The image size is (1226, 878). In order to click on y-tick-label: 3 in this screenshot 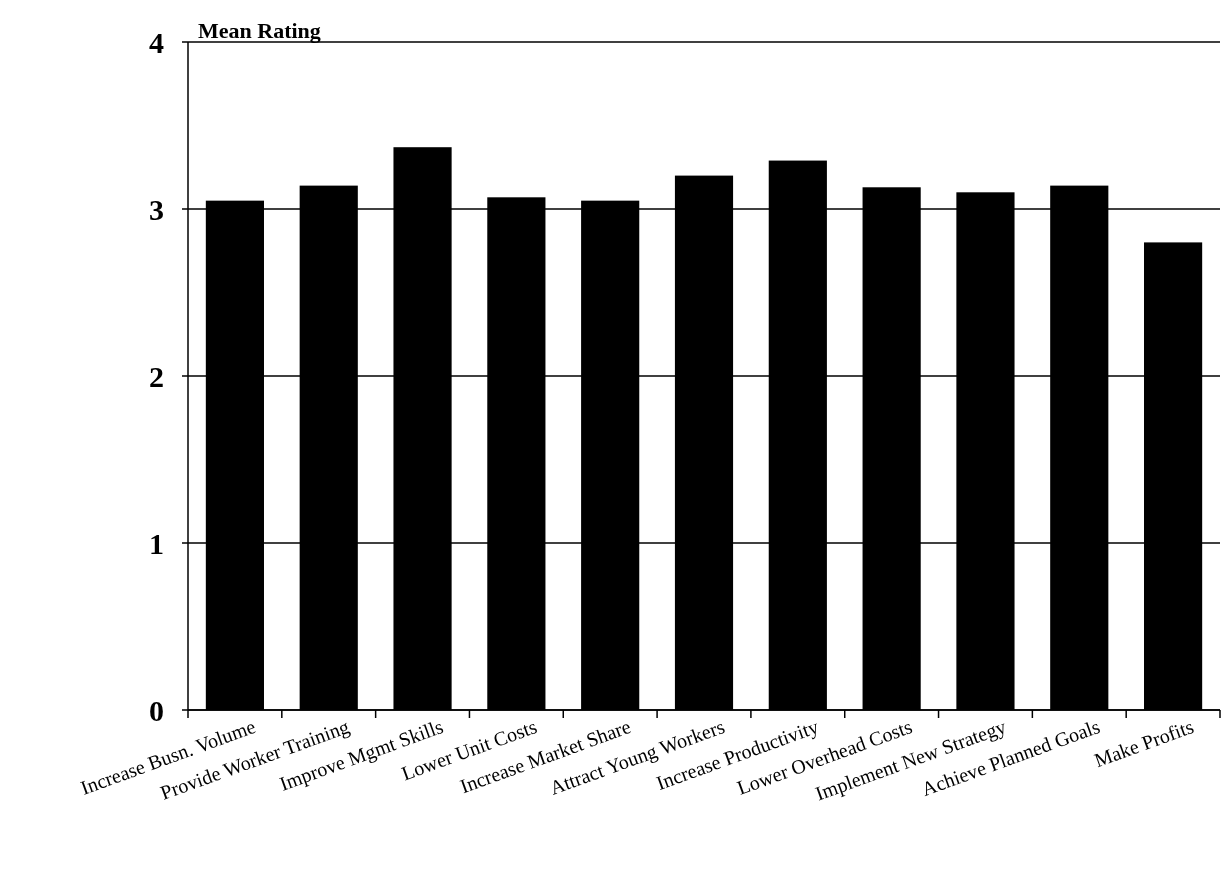, I will do `click(156, 209)`.